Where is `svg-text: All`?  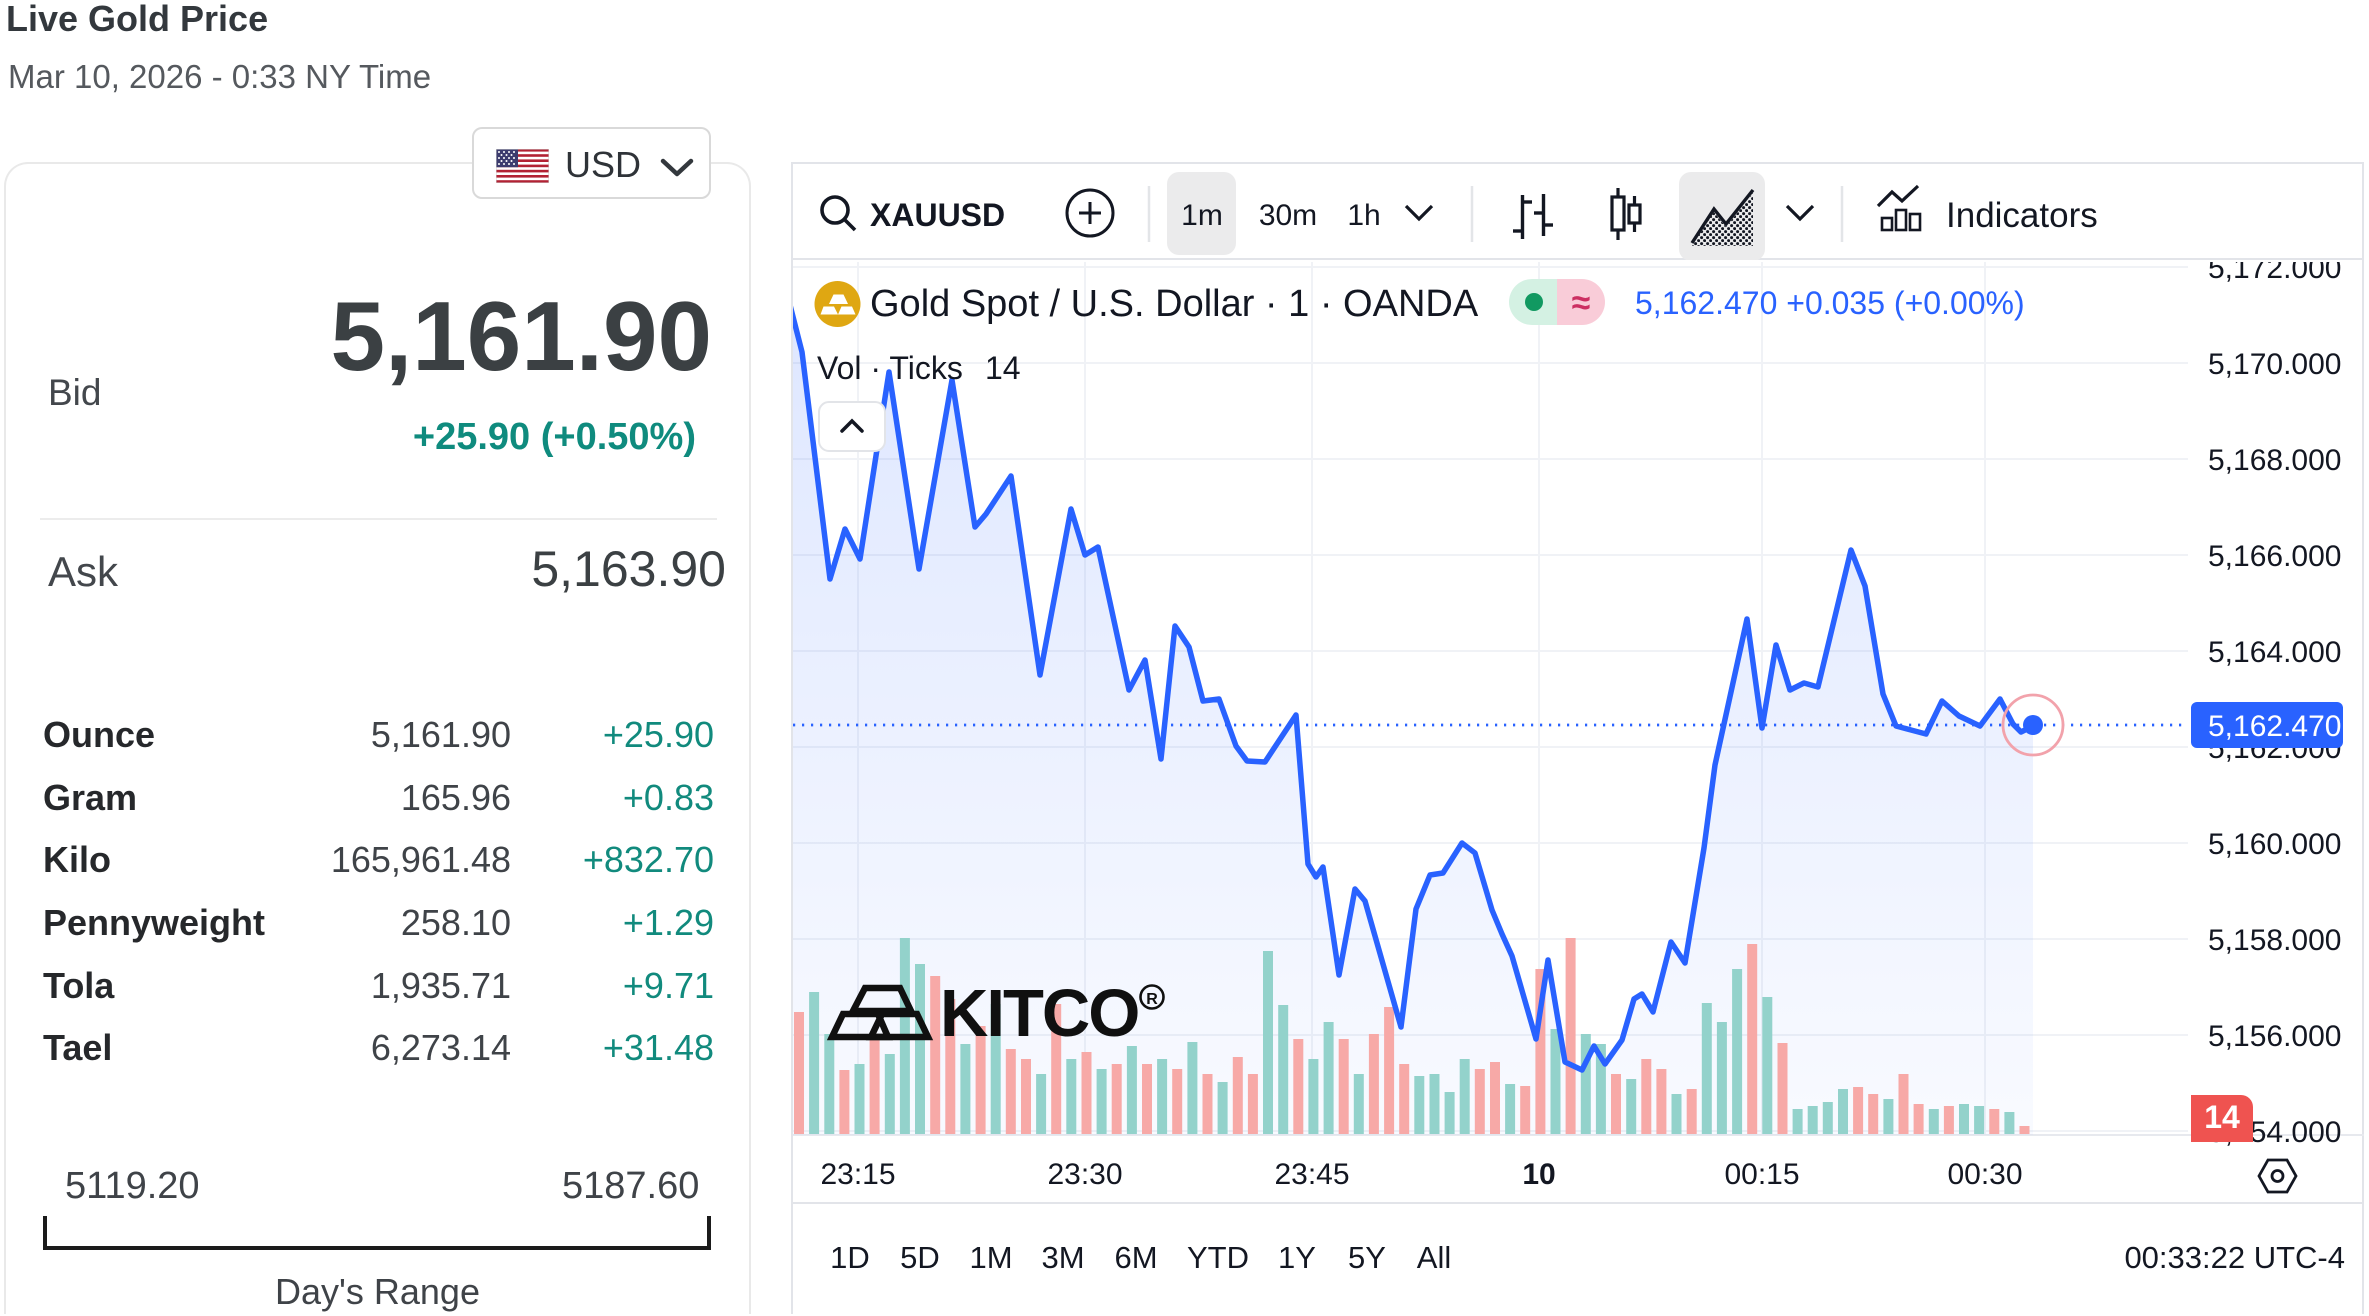
svg-text: All is located at coordinates (1434, 1257).